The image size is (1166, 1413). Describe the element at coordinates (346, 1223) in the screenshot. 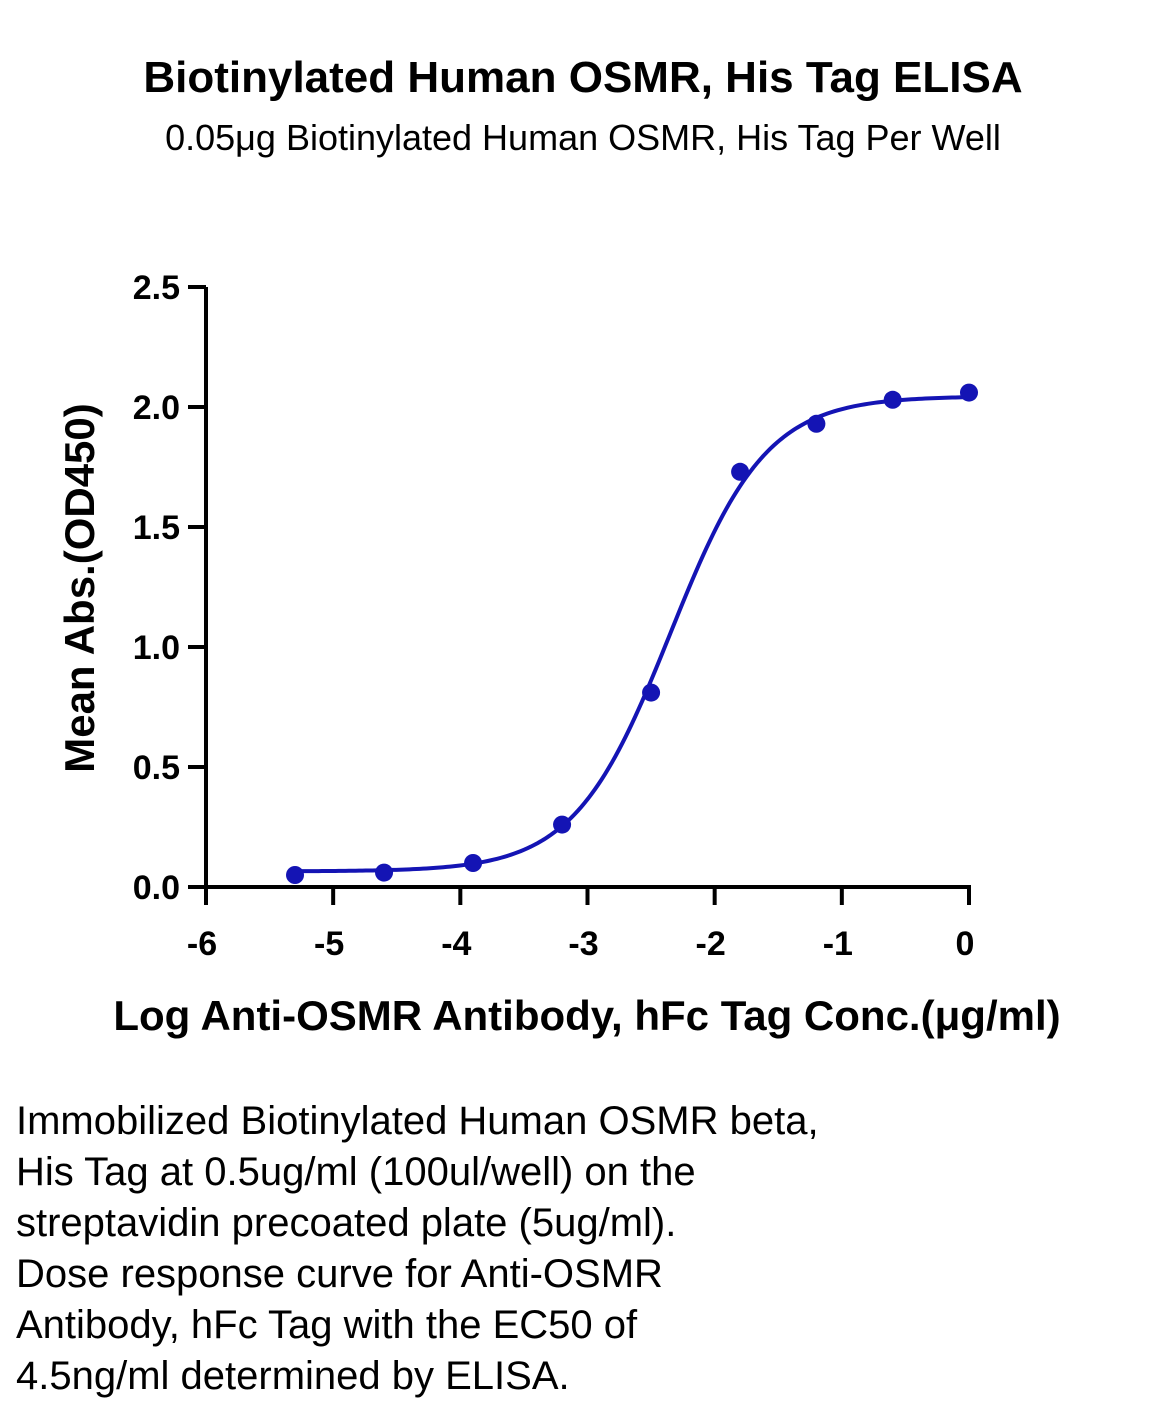

I see `caption-line: streptavidin precoated plate (5ug/ml).` at that location.